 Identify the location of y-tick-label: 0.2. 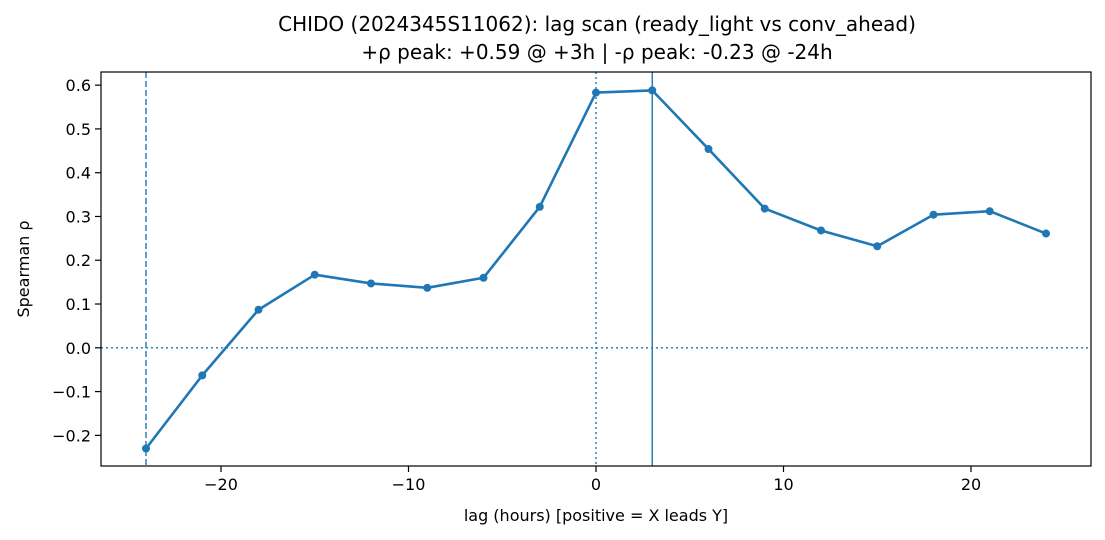
(78, 260).